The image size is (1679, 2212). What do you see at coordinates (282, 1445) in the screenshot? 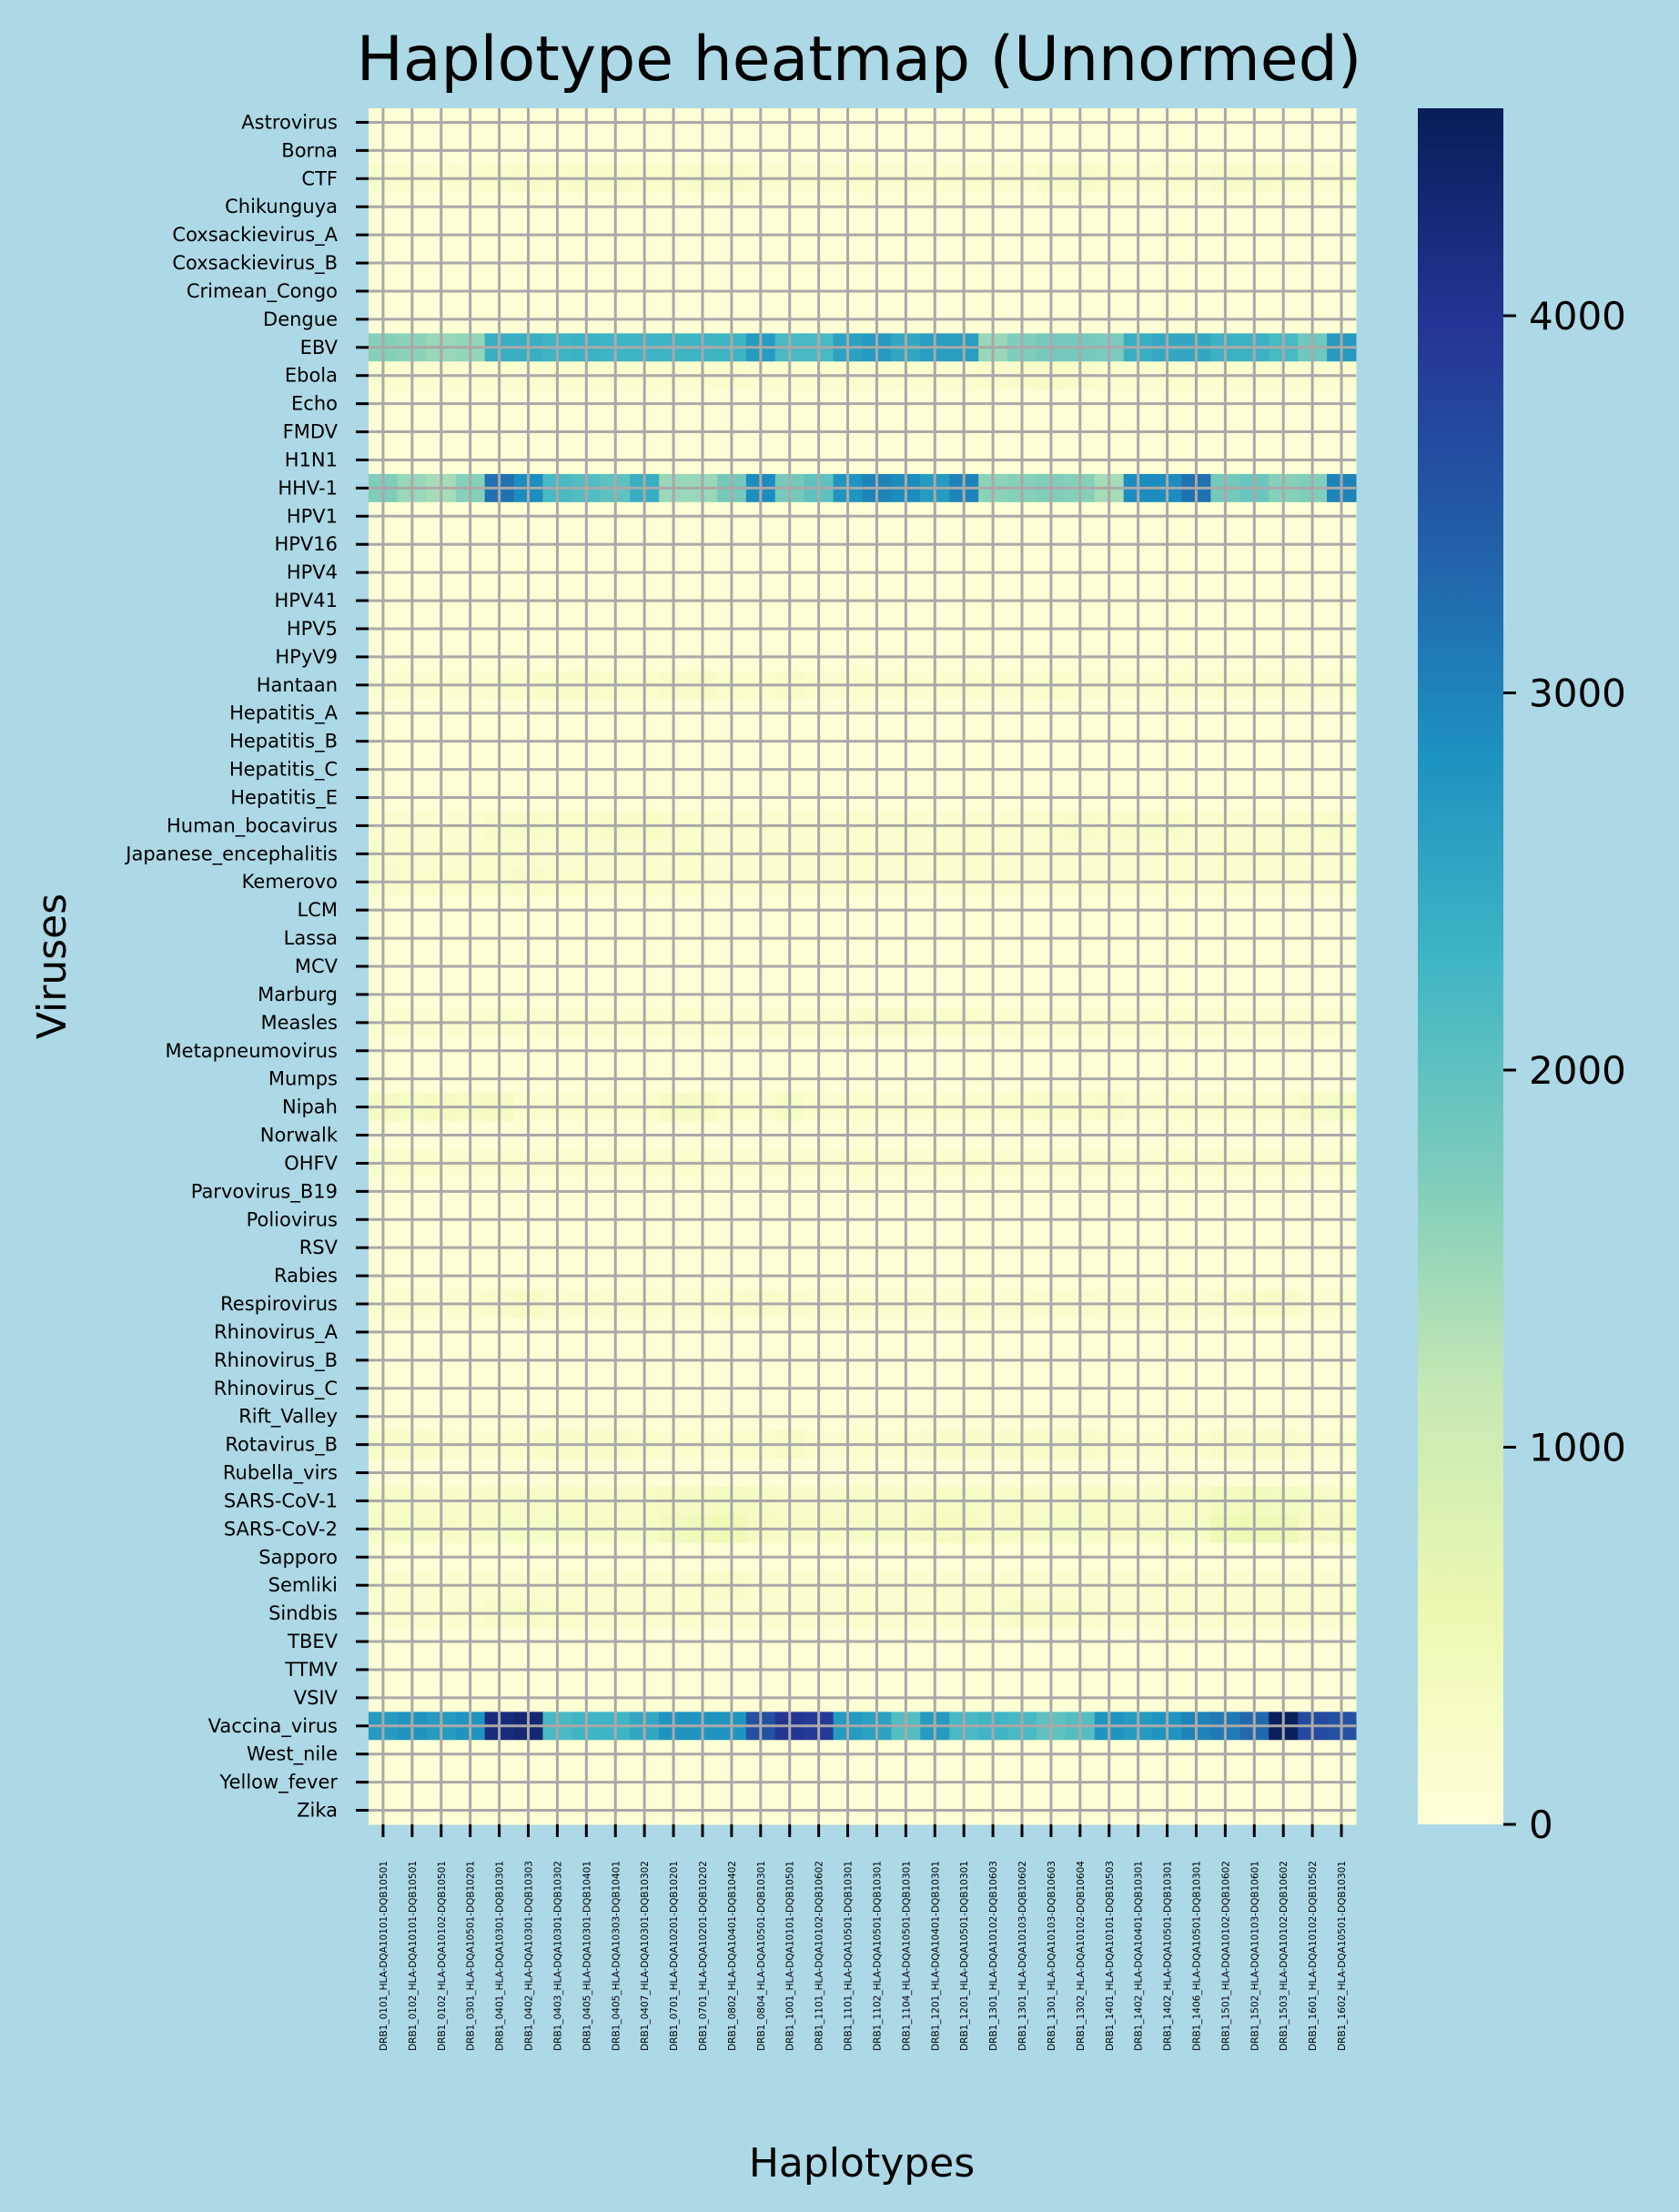
I see `y-tick-label: Rotavirus_B` at bounding box center [282, 1445].